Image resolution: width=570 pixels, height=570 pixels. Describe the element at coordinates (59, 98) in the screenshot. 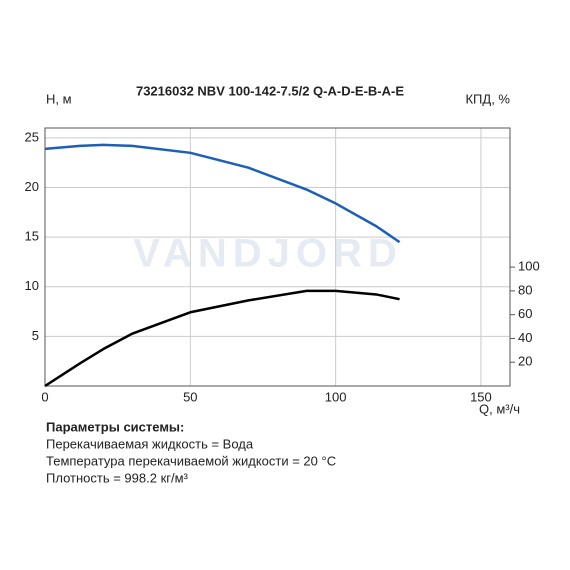

I see `y-axis-label: H, м` at that location.